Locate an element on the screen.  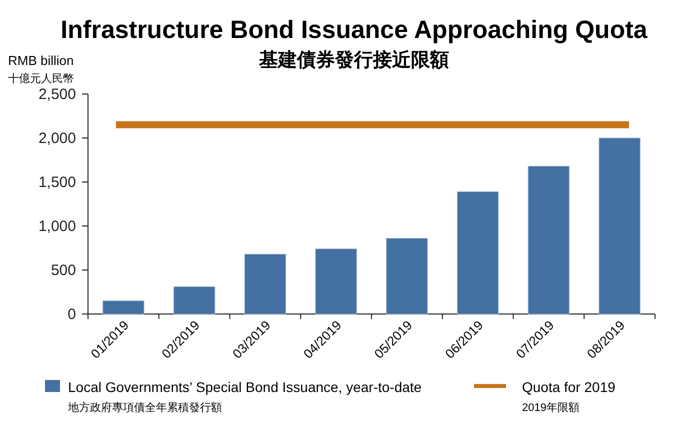
text: 地方政府專項債全年累積發行額 is located at coordinates (144, 407).